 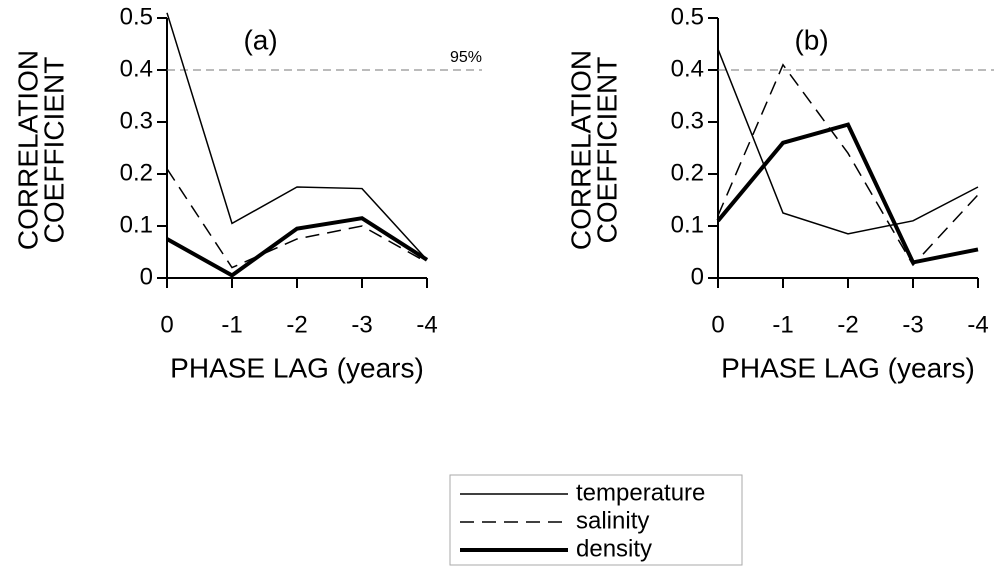 I want to click on legend-label: salinity, so click(x=612, y=520).